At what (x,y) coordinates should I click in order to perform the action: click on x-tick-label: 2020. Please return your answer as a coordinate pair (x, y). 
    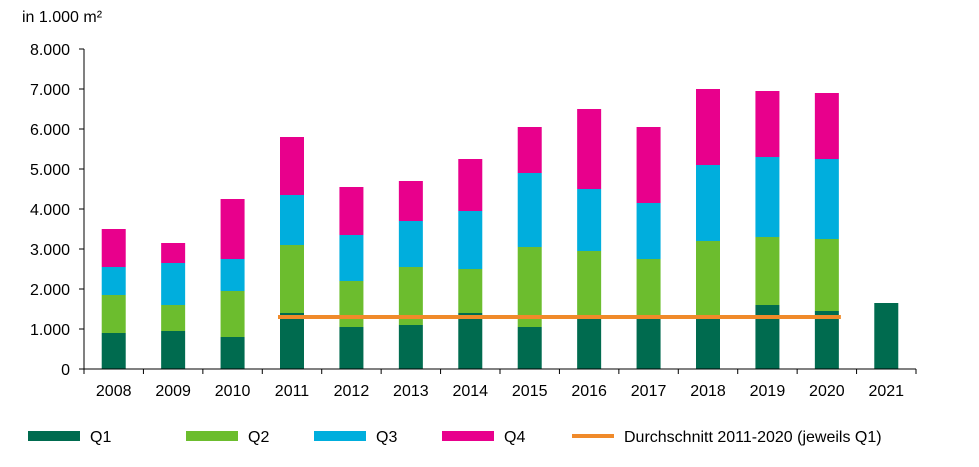
    Looking at the image, I should click on (827, 391).